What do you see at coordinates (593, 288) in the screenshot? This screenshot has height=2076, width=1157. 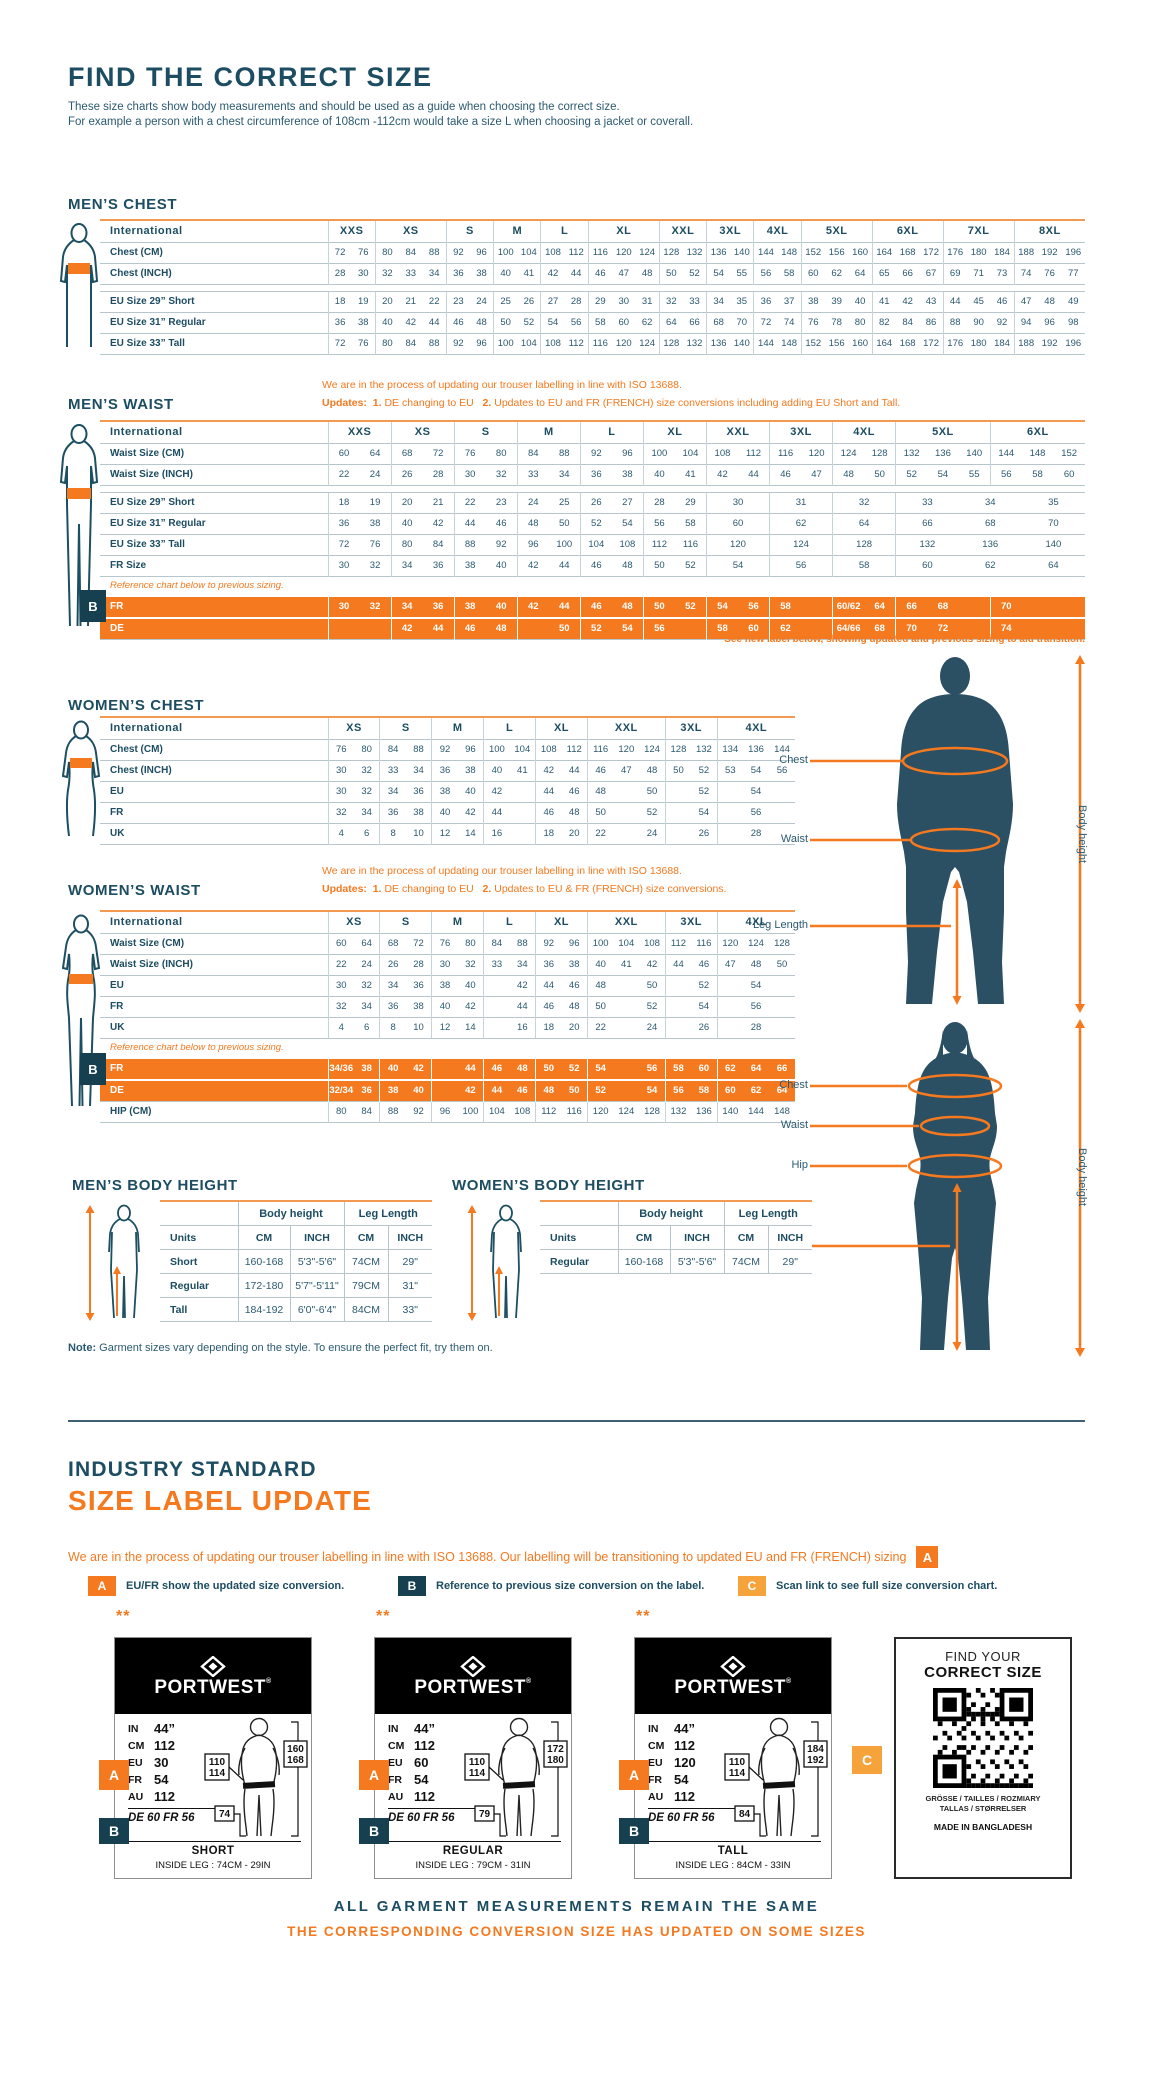 I see `table-gap` at bounding box center [593, 288].